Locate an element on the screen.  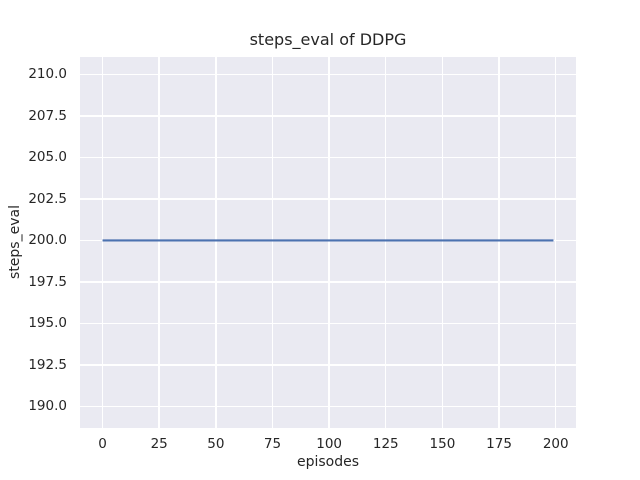
y-tick-label: 195.0 is located at coordinates (47, 323).